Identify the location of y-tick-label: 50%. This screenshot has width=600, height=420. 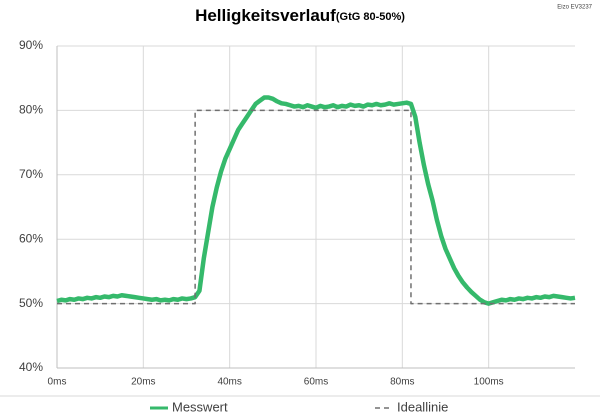
(31, 303).